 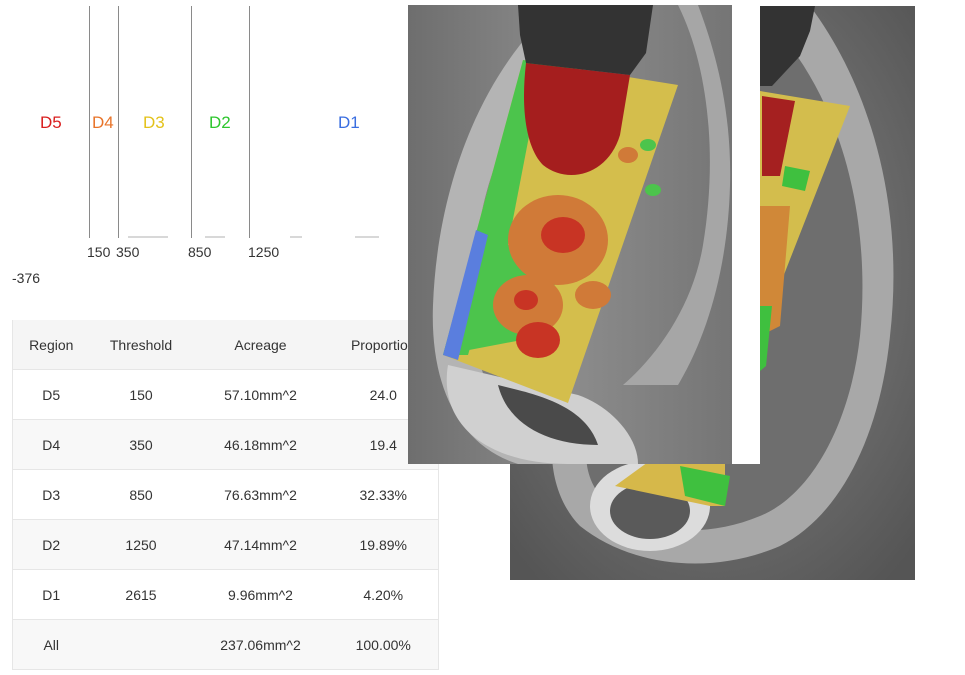 I want to click on zone-label-d4: D4, so click(x=103, y=122).